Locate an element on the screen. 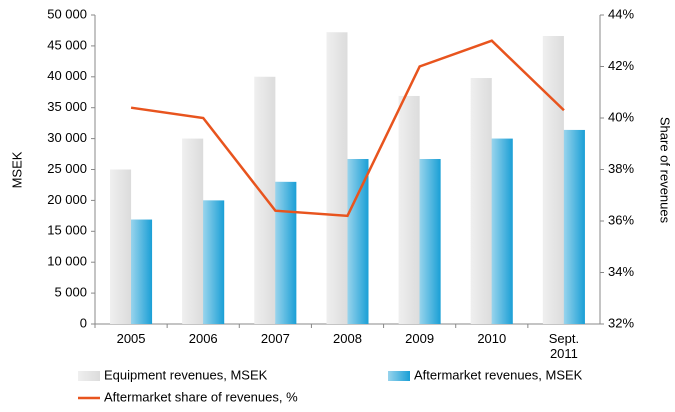 The width and height of the screenshot is (675, 412). x-tick-label: 2008 is located at coordinates (347, 338).